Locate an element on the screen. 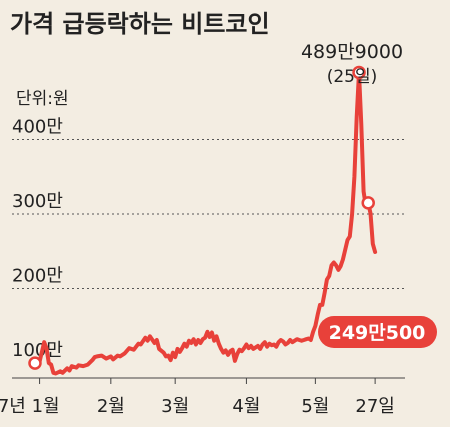 Image resolution: width=450 pixels, height=427 pixels. x-axis: 2017년 1월 2월 3월 4월 5월 27일 is located at coordinates (202, 397).